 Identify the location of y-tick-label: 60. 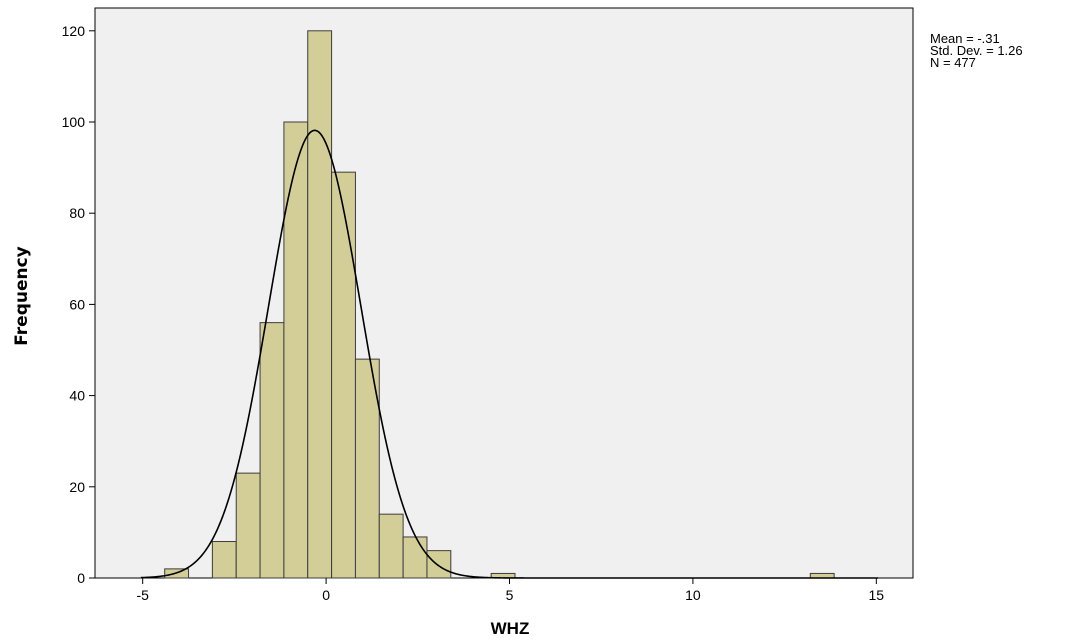
(77, 304).